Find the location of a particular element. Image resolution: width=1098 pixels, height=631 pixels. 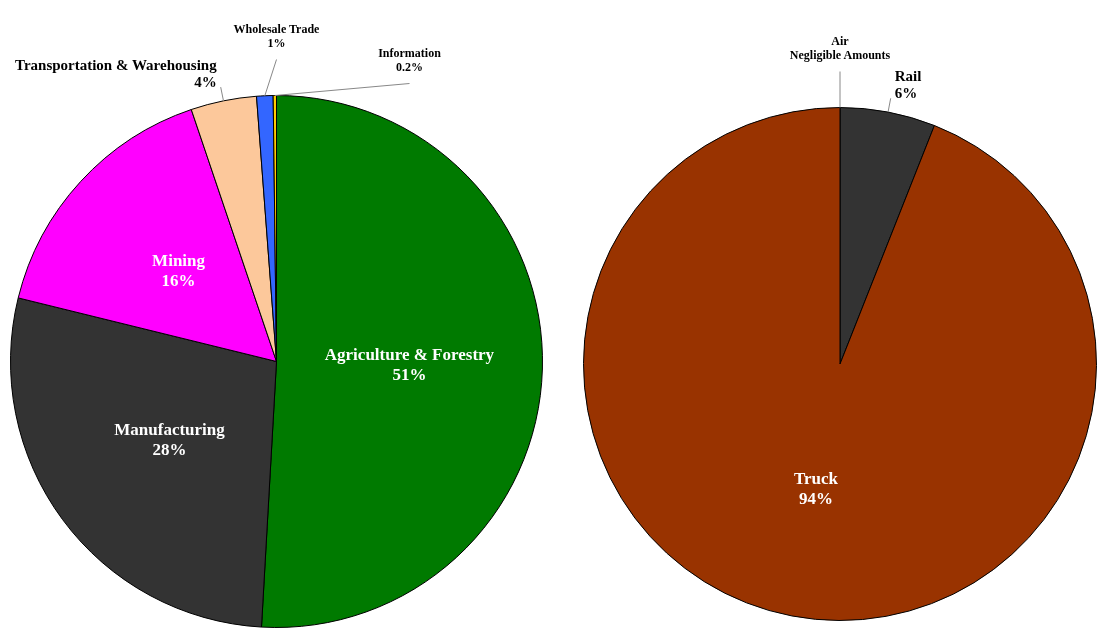

slice-label: Transportation & Warehousing is located at coordinates (116, 64).